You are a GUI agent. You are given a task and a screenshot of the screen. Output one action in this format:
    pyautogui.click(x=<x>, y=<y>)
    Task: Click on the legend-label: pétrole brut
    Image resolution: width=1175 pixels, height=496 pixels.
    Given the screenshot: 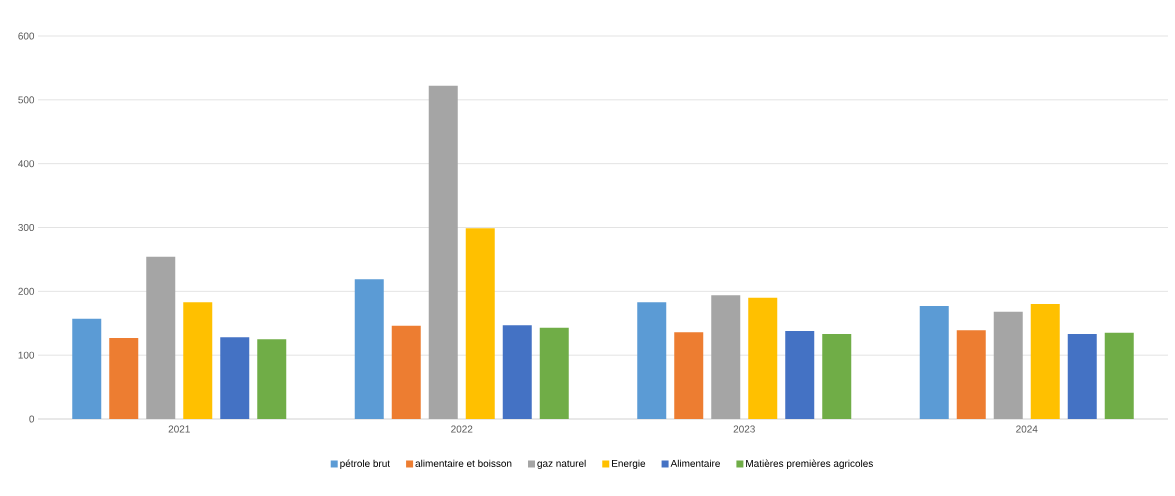 What is the action you would take?
    pyautogui.click(x=365, y=464)
    